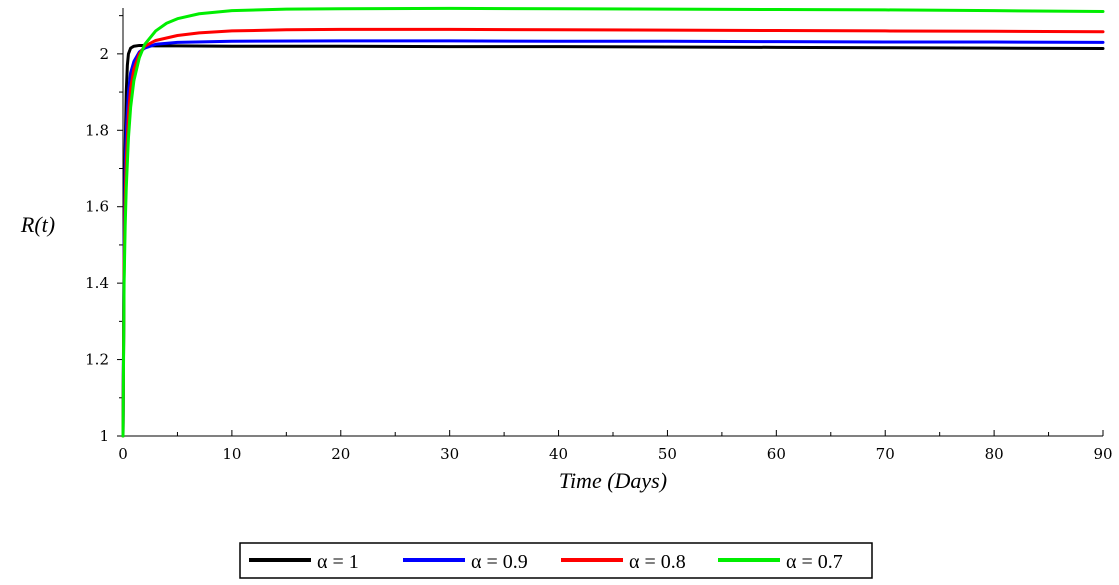 The image size is (1119, 585). I want to click on x-axis-label: Time (Days), so click(613, 480).